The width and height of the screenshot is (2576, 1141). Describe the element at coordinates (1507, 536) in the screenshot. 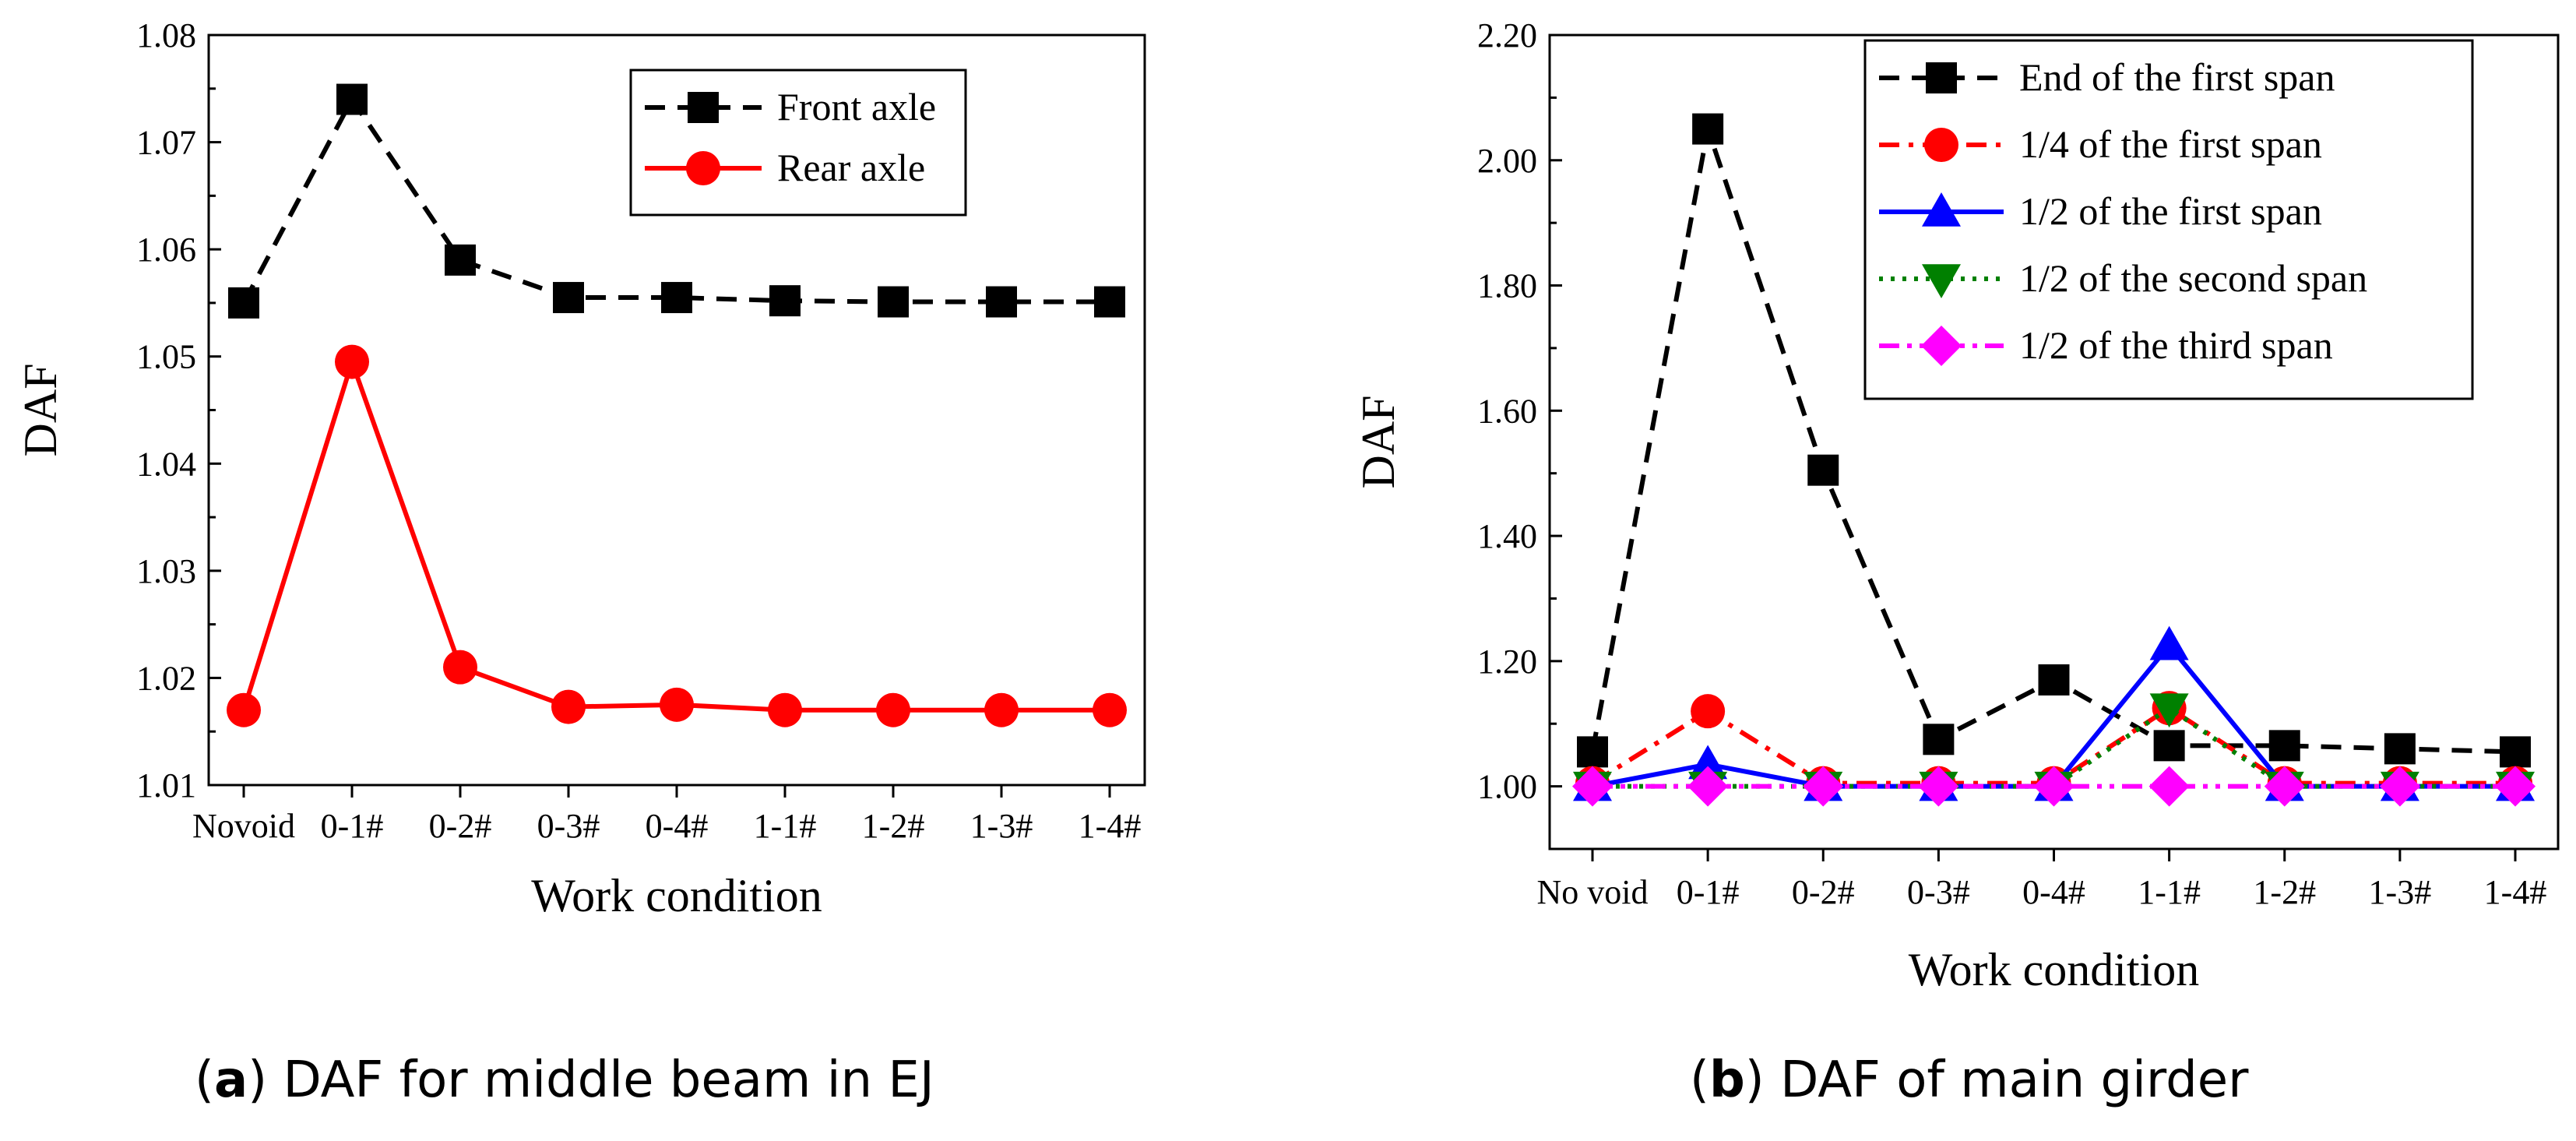

I see `y-tick-label: 1.40` at that location.